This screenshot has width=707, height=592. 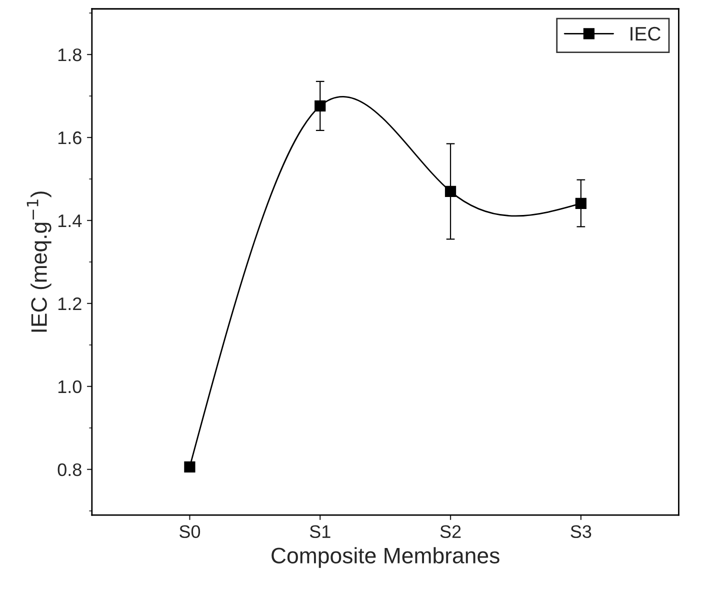 What do you see at coordinates (70, 303) in the screenshot?
I see `y-tick-label: 1.2` at bounding box center [70, 303].